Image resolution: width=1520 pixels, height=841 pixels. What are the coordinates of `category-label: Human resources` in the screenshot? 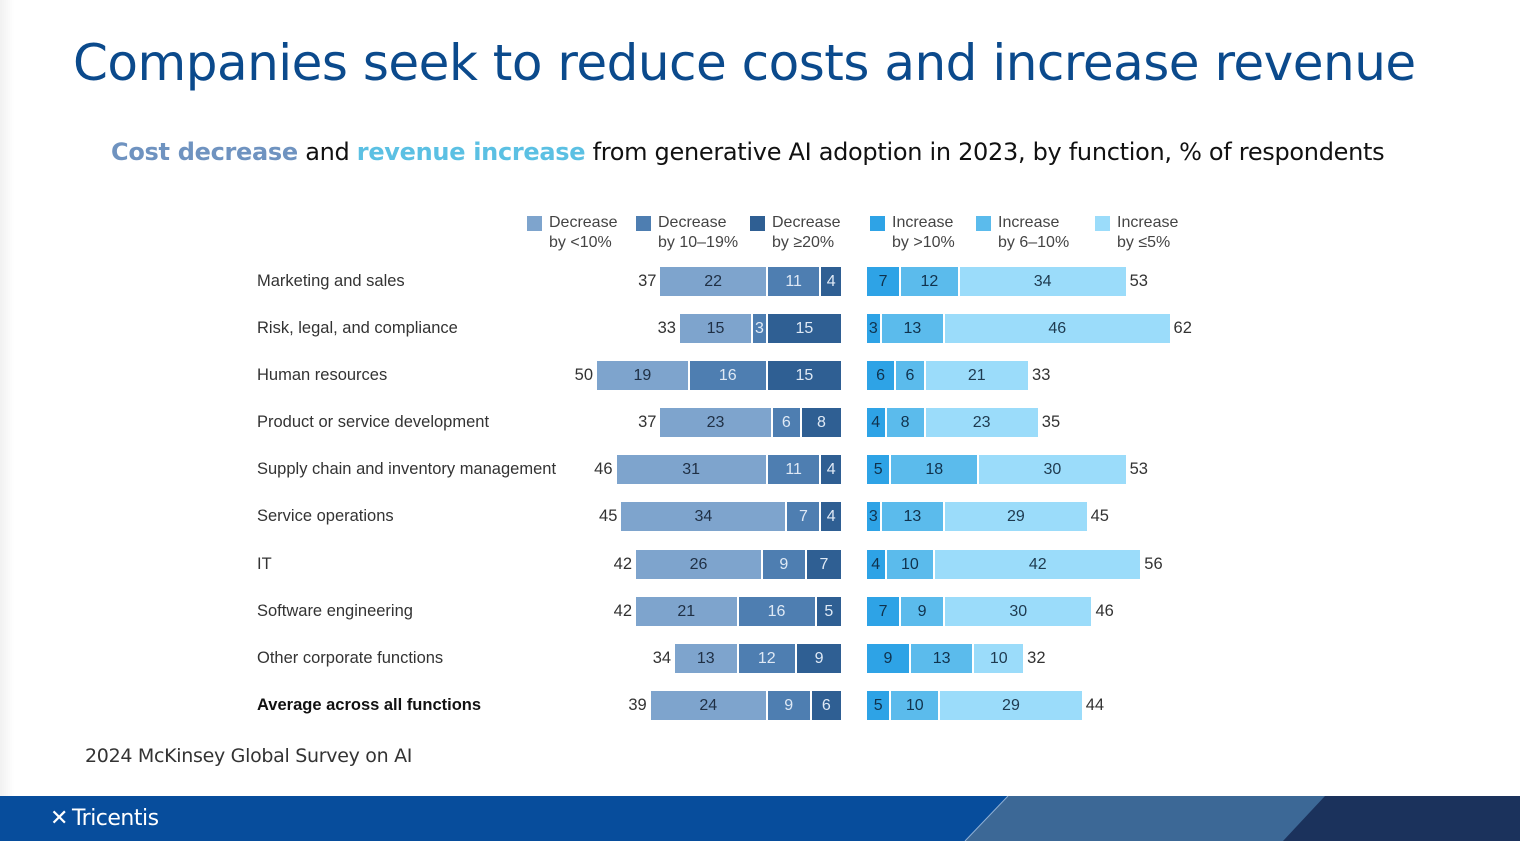 It's located at (322, 375).